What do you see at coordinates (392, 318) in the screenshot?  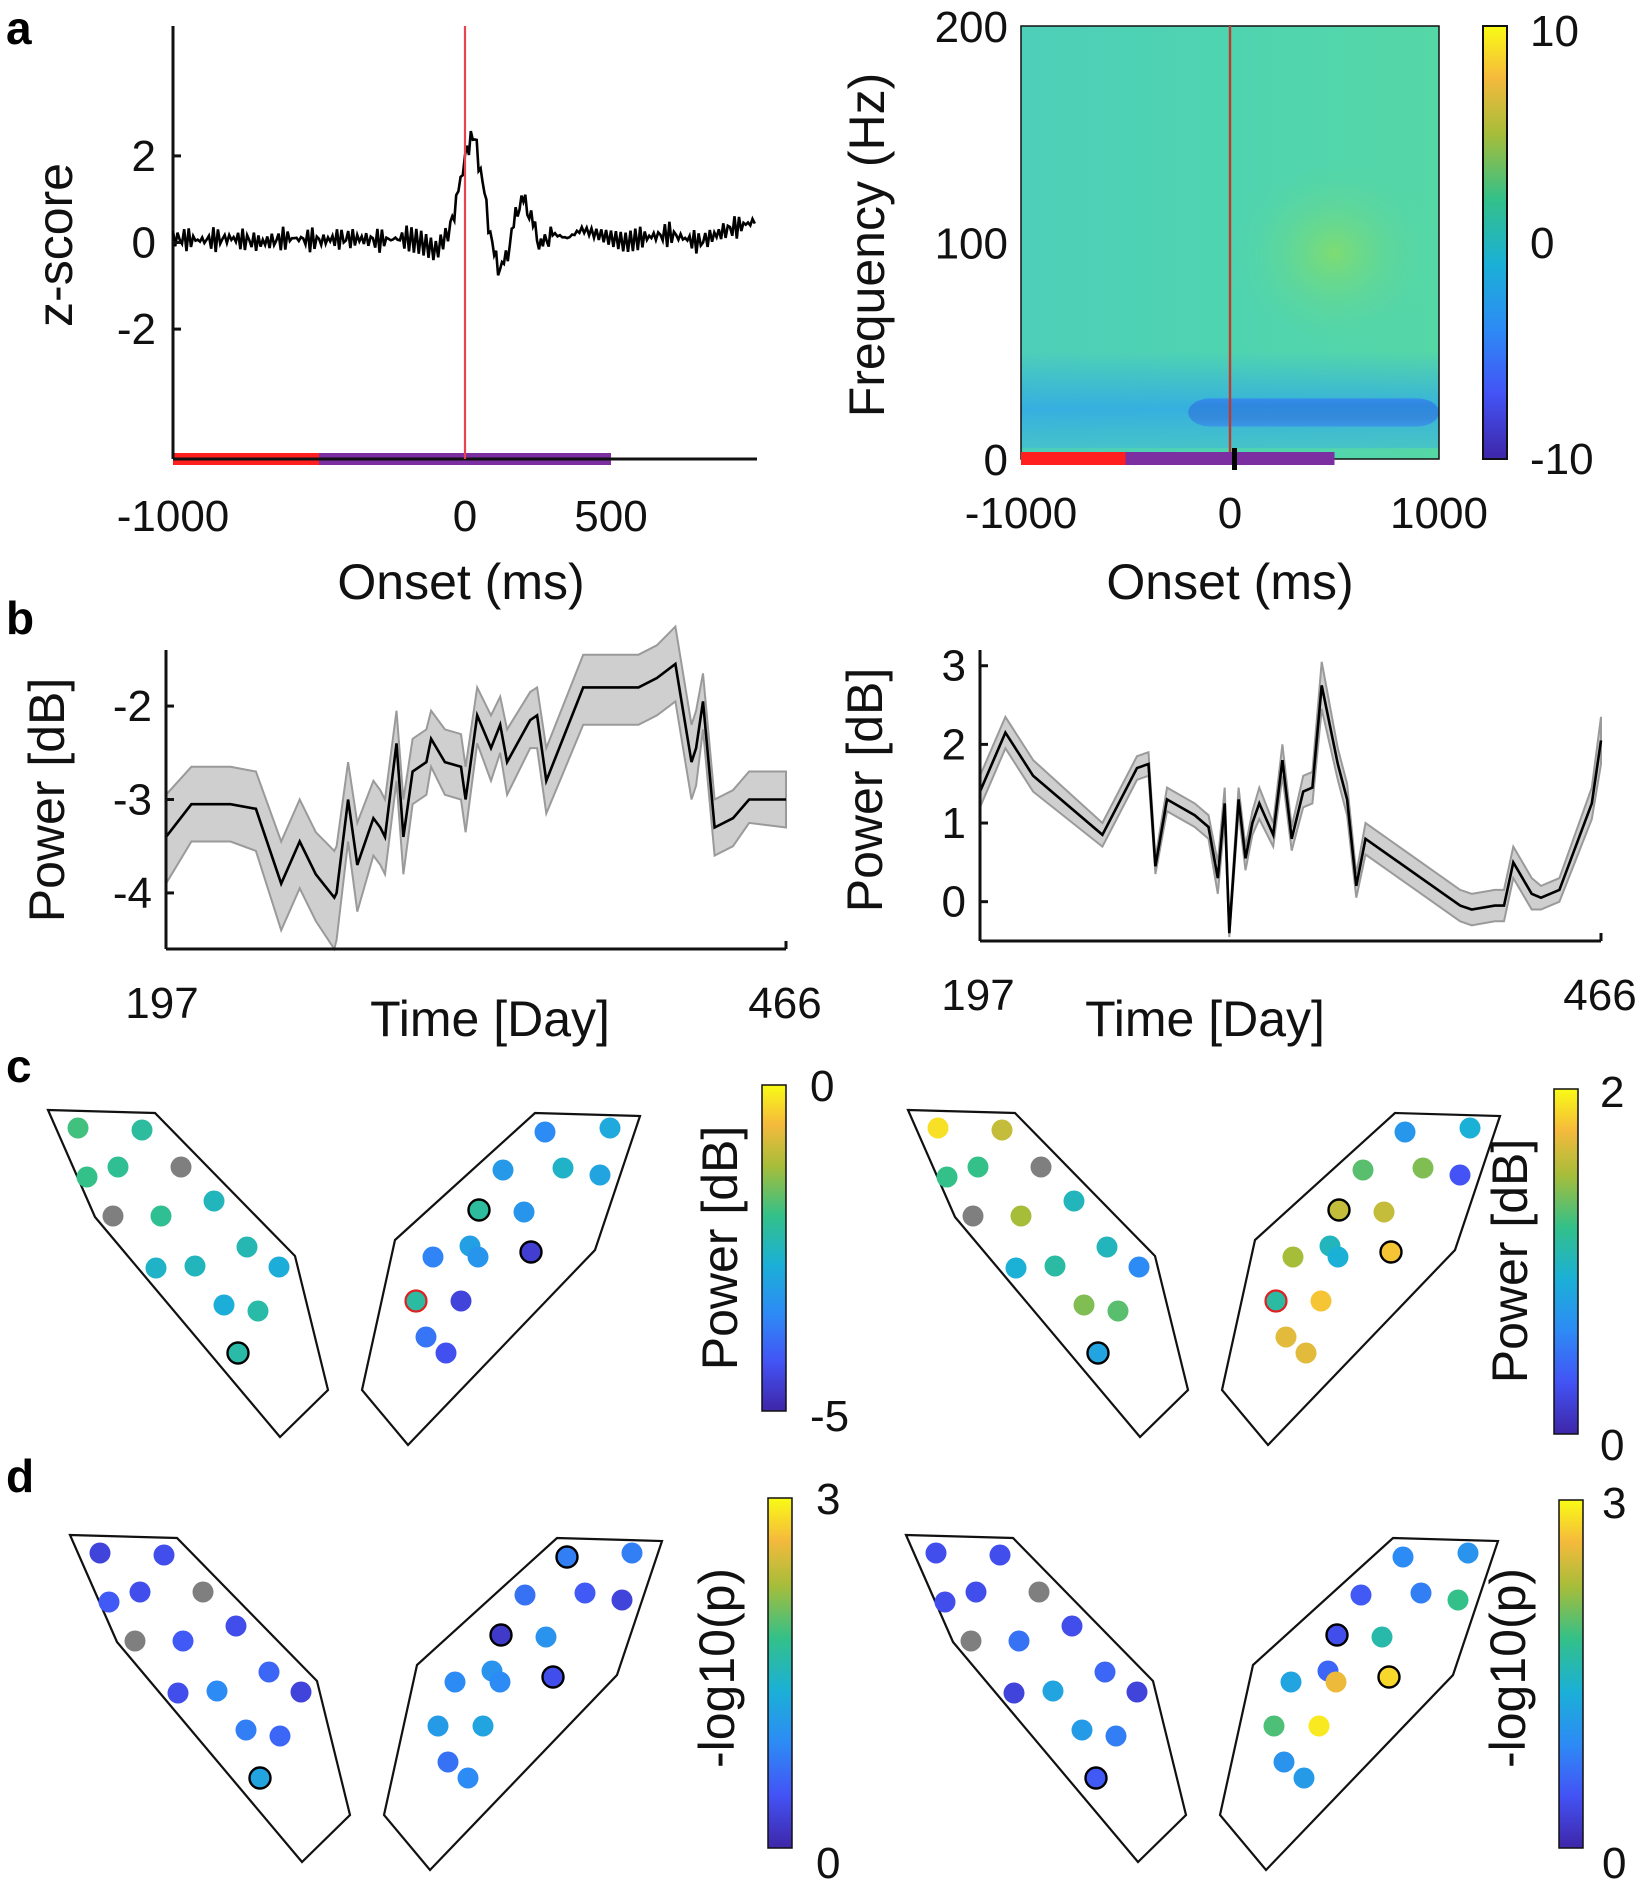 I see `z-score-chart: -2 0 2 -1000 0 500 z-score Onset (ms)` at bounding box center [392, 318].